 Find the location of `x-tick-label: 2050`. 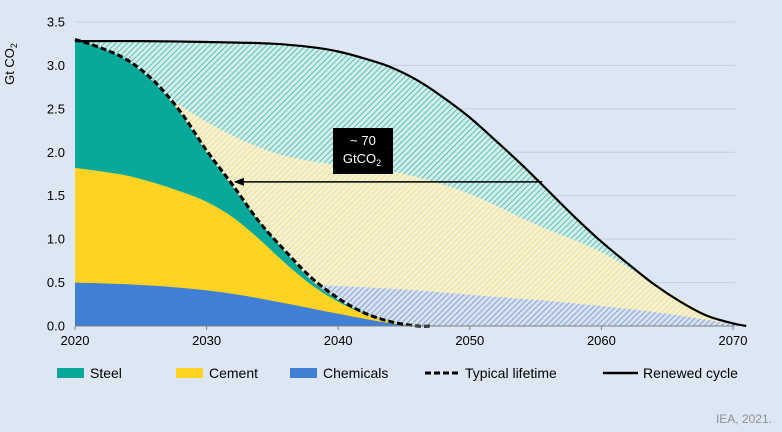

x-tick-label: 2050 is located at coordinates (469, 340).